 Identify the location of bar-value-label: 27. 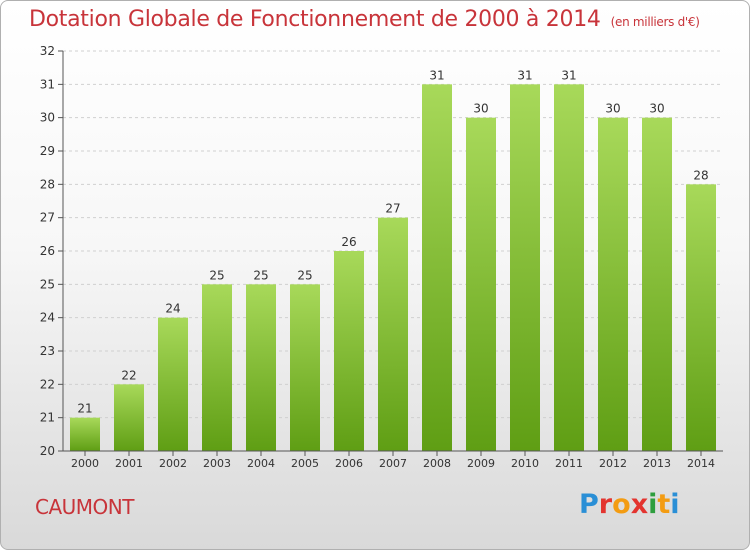
(392, 209).